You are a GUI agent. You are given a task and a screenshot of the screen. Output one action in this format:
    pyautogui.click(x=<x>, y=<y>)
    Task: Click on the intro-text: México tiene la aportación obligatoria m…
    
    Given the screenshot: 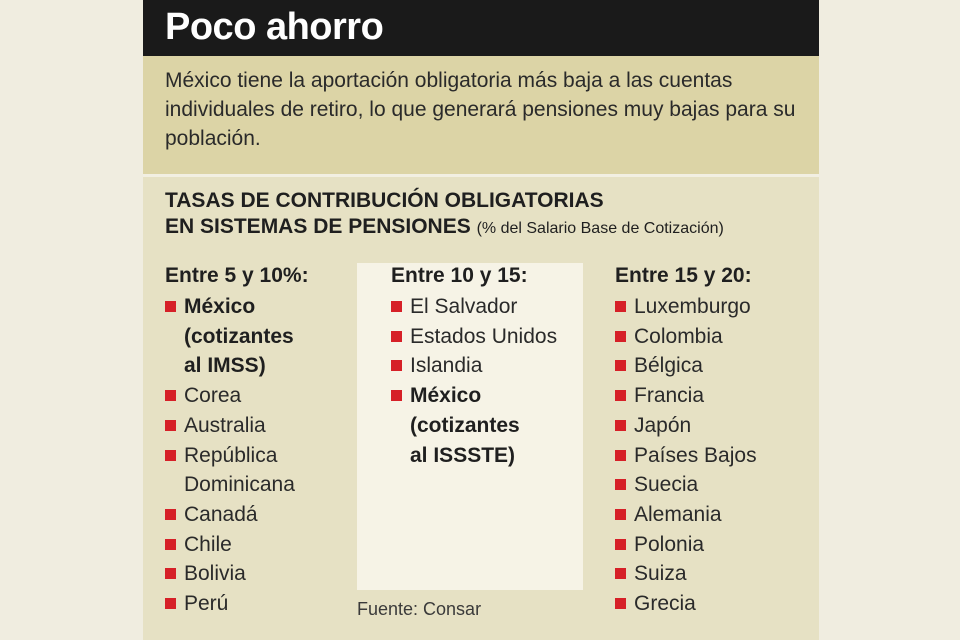 What is the action you would take?
    pyautogui.click(x=480, y=109)
    